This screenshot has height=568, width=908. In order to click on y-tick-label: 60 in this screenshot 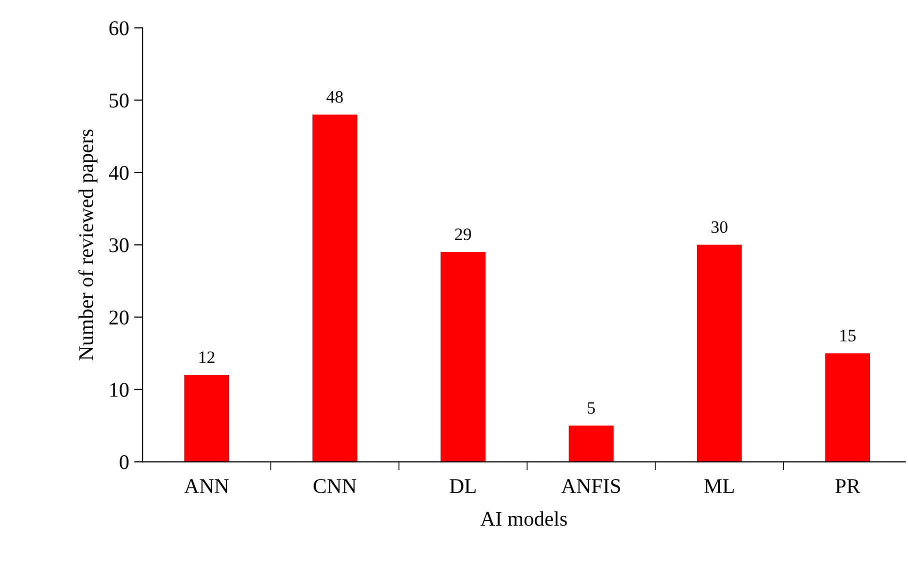, I will do `click(119, 28)`.